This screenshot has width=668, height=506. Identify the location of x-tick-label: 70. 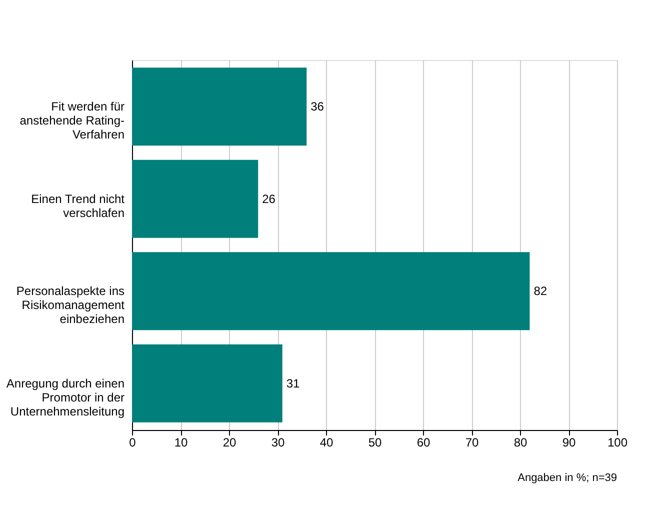
(472, 443).